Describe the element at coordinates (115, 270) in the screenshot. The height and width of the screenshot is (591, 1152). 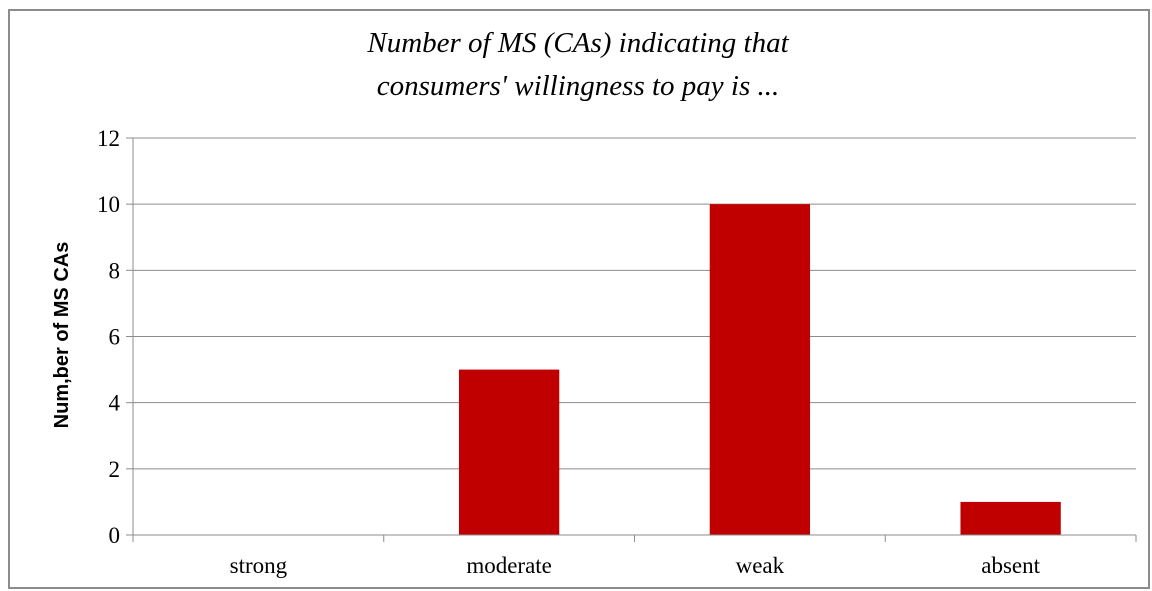
I see `y-tick-label: 8` at that location.